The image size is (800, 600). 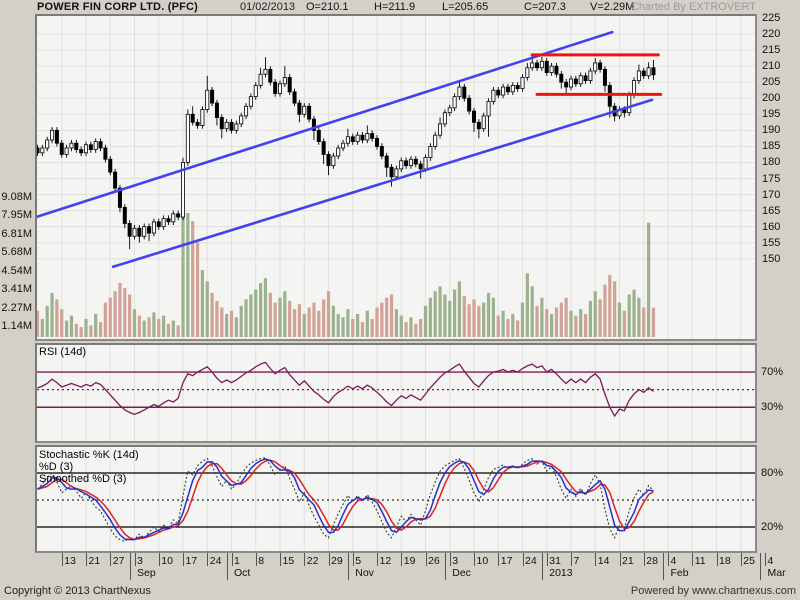 I want to click on month-label: 2013, so click(x=561, y=573).